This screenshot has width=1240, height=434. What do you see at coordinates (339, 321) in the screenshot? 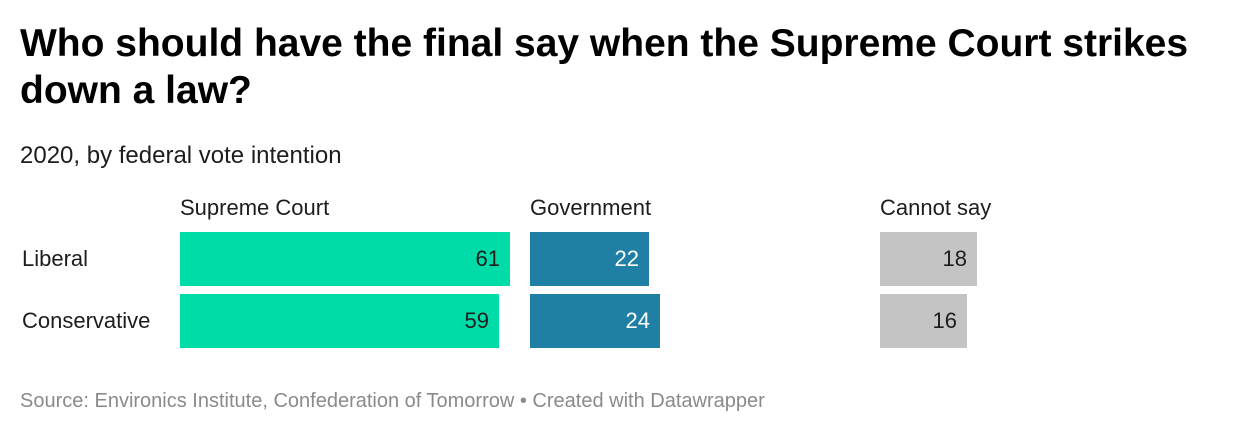
I see `bar-supreme-court-conservative: 59` at bounding box center [339, 321].